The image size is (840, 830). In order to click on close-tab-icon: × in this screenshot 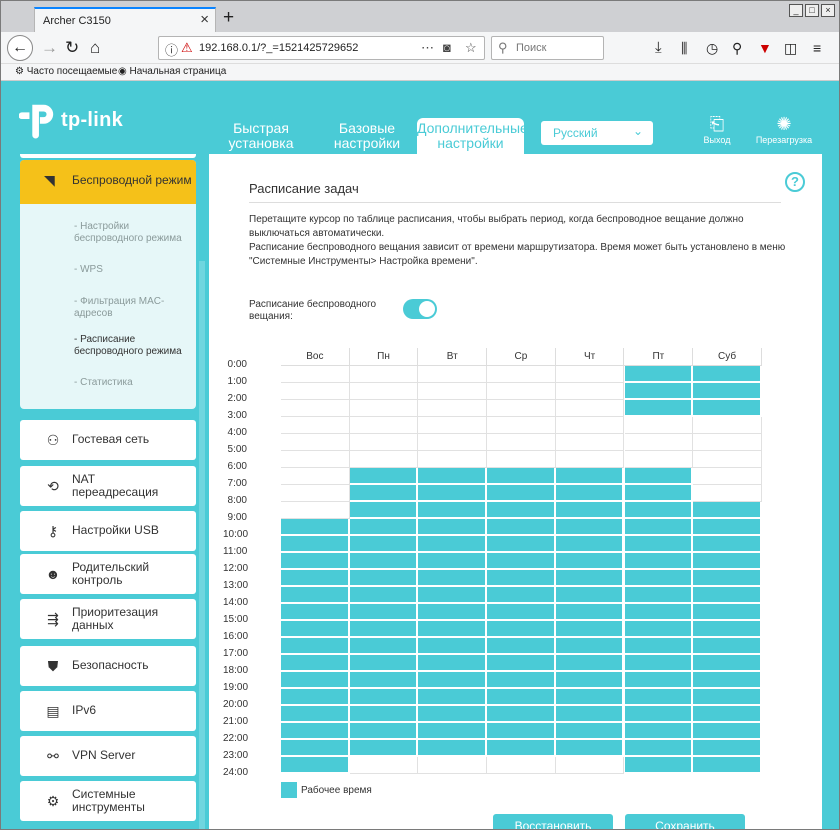, I will do `click(204, 19)`.